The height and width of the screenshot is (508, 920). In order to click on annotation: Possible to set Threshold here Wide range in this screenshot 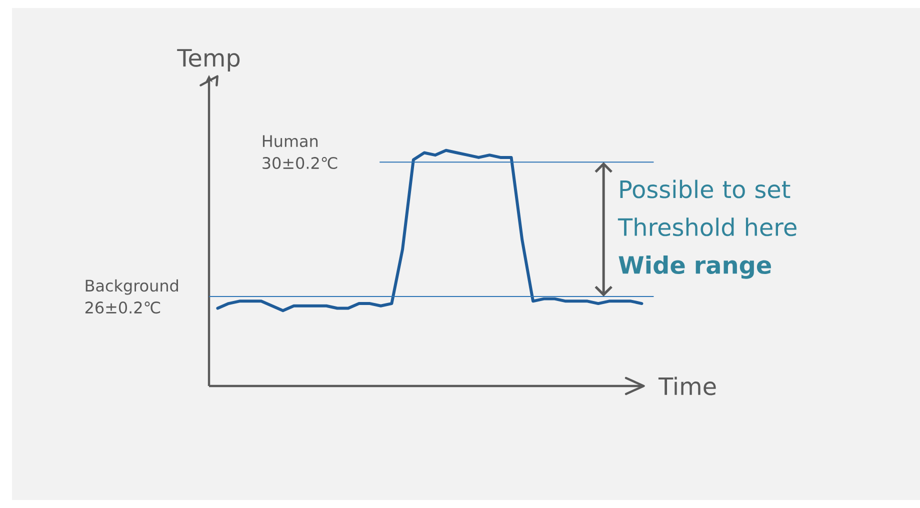, I will do `click(707, 229)`.